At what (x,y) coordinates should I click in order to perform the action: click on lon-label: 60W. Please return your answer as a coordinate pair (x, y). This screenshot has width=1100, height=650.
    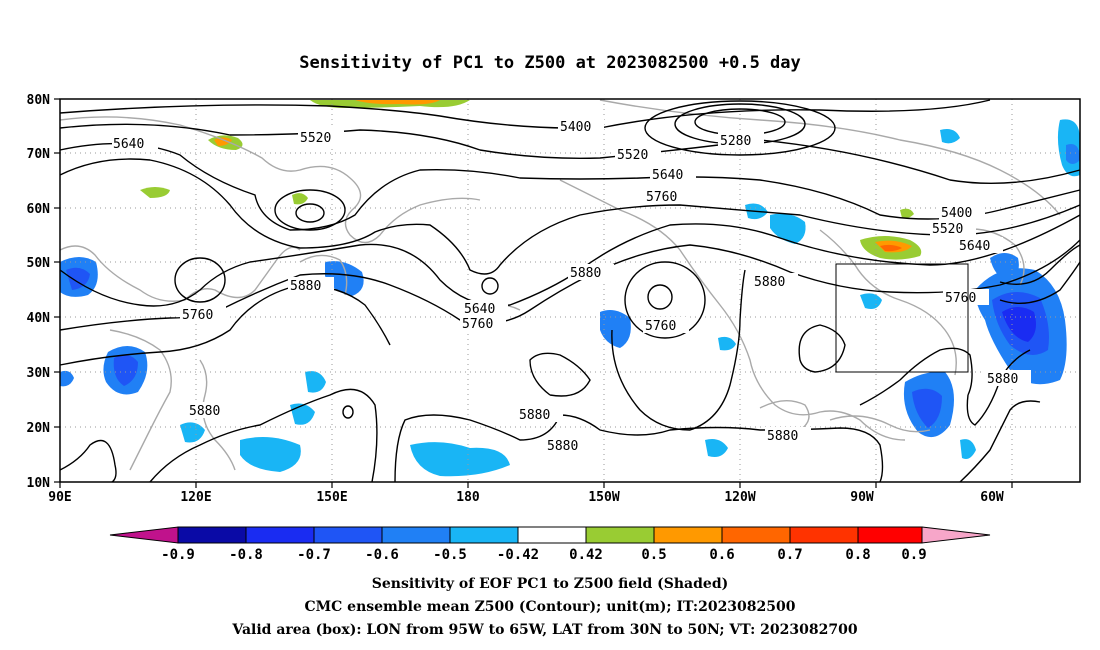
    Looking at the image, I should click on (992, 497).